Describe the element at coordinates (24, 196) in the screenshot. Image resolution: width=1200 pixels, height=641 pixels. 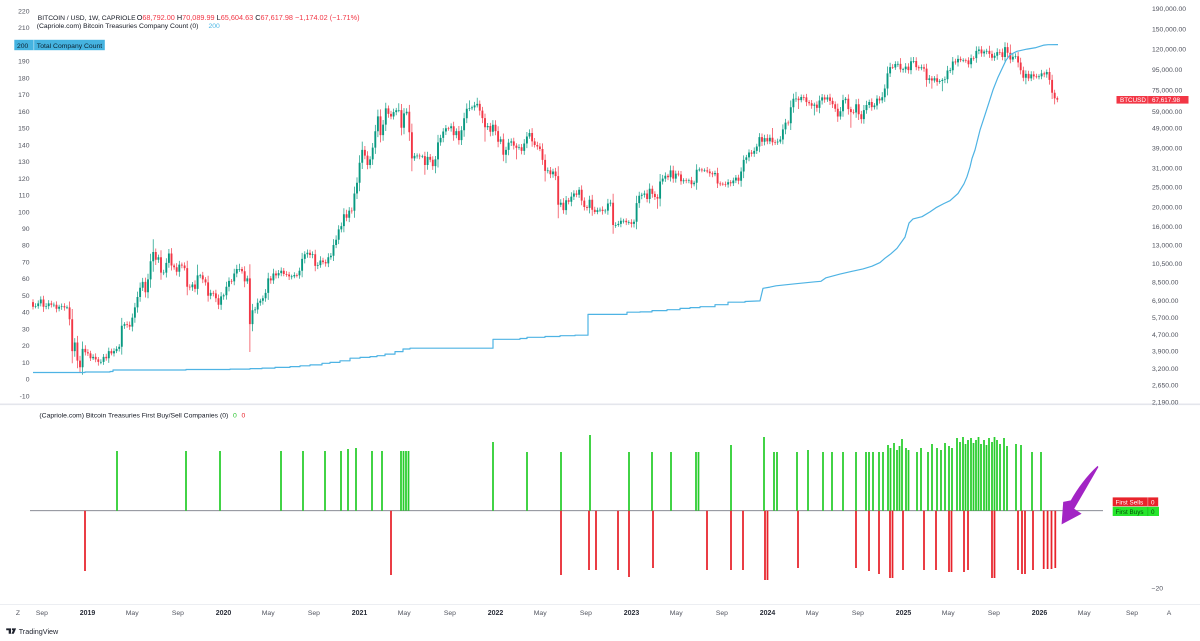
I see `svg-text: 110` at that location.